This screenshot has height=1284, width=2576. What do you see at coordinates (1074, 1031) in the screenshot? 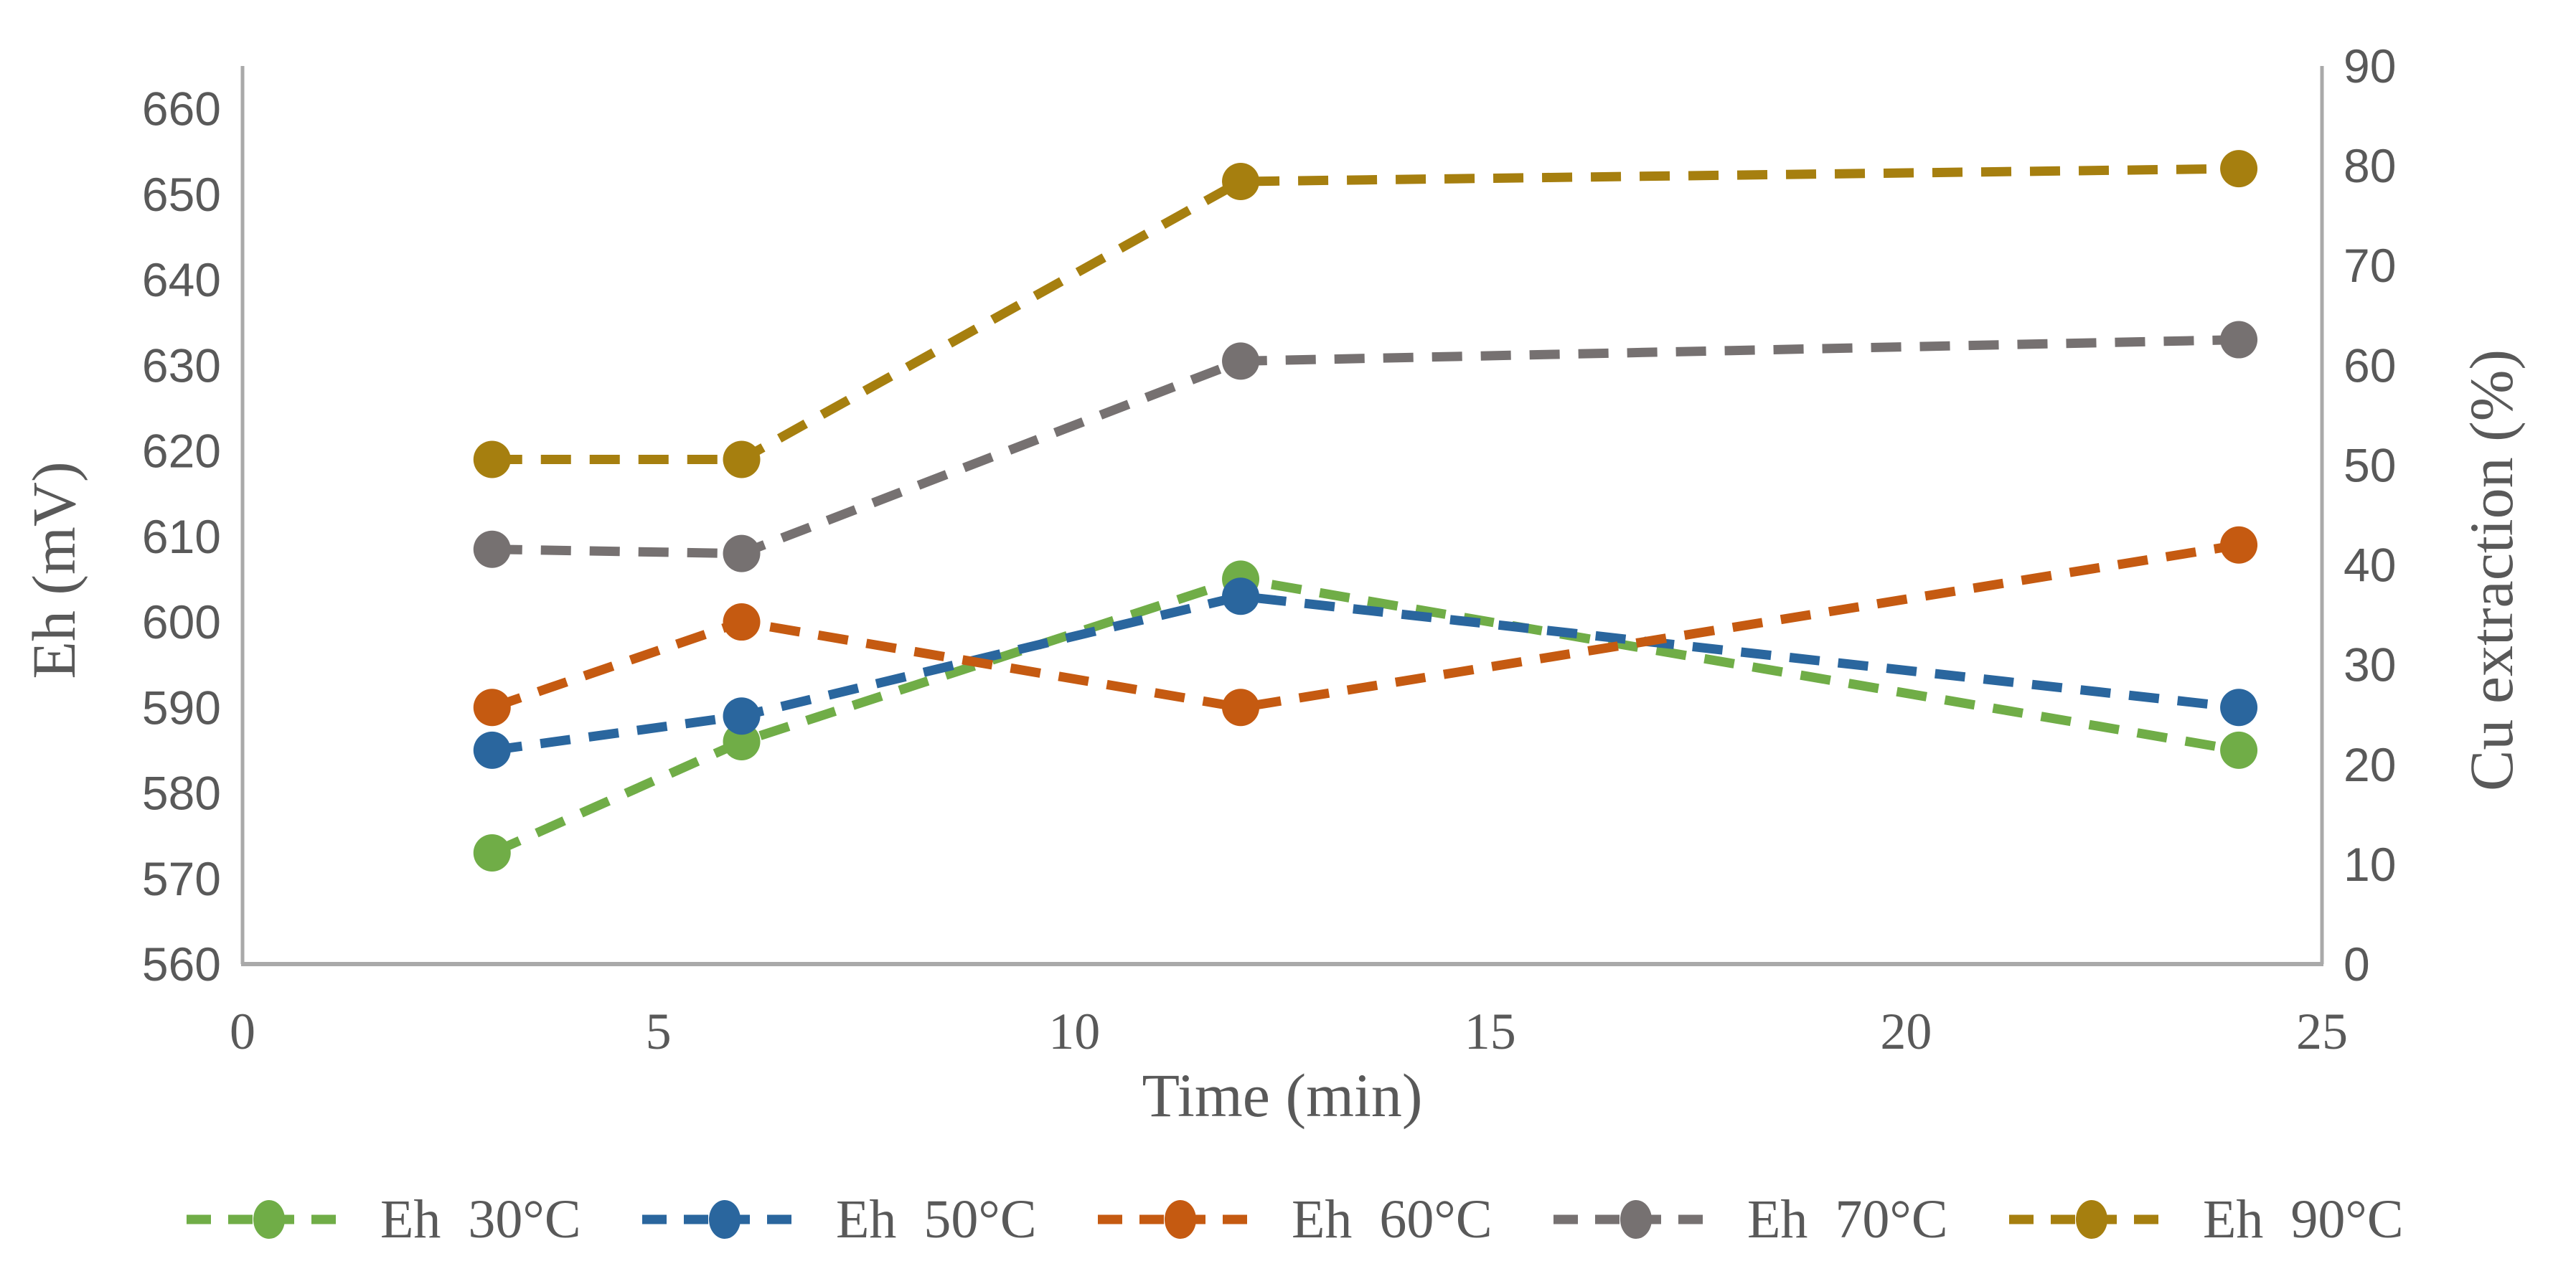
I see `x-tick-label: 10` at bounding box center [1074, 1031].